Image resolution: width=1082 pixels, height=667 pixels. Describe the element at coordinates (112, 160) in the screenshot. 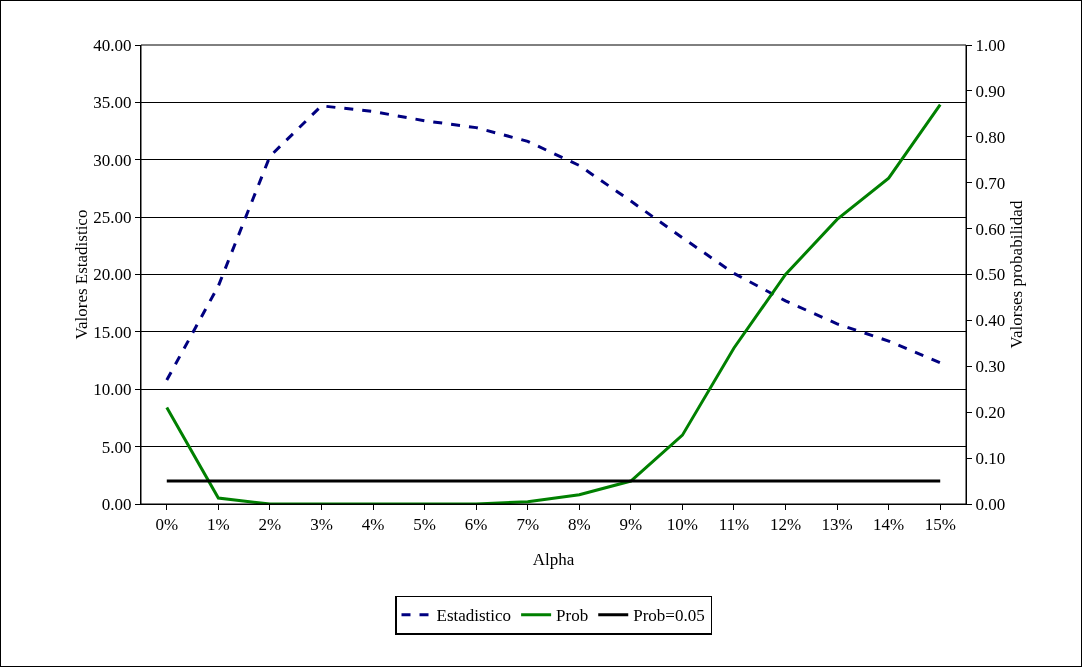

I see `y-tick-label: 30.00` at that location.